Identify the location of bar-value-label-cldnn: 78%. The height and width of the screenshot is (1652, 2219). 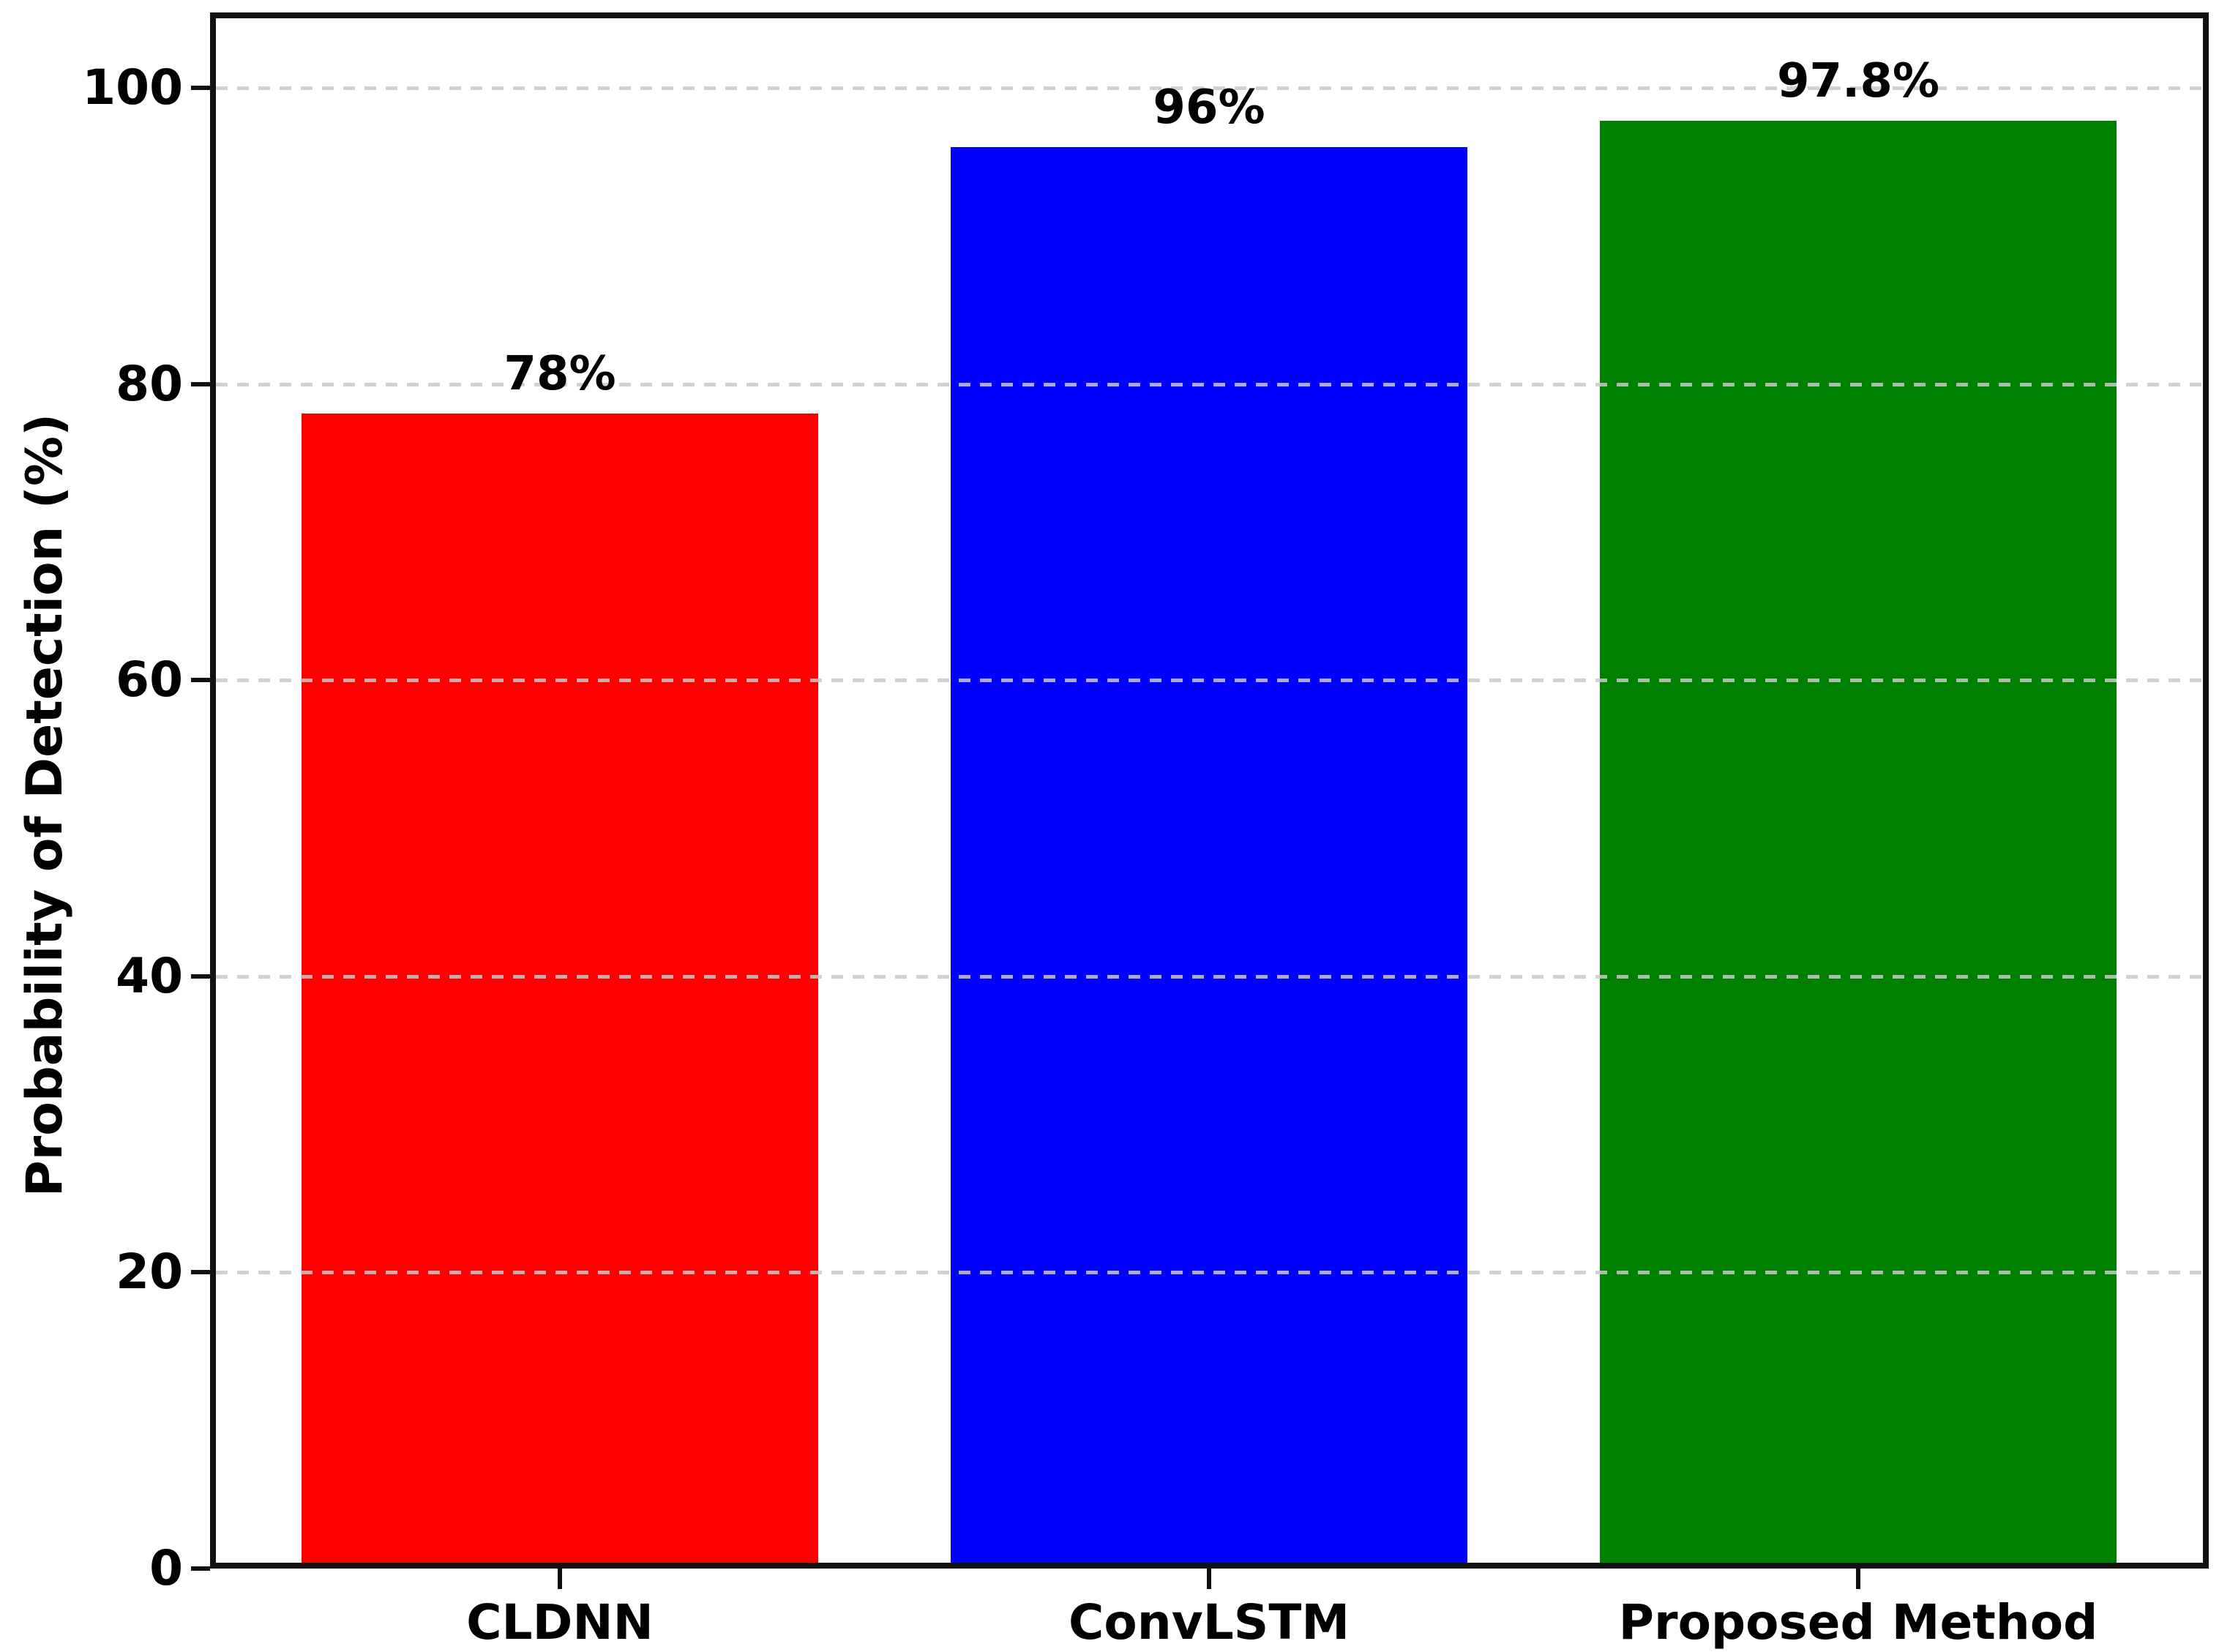
(560, 374).